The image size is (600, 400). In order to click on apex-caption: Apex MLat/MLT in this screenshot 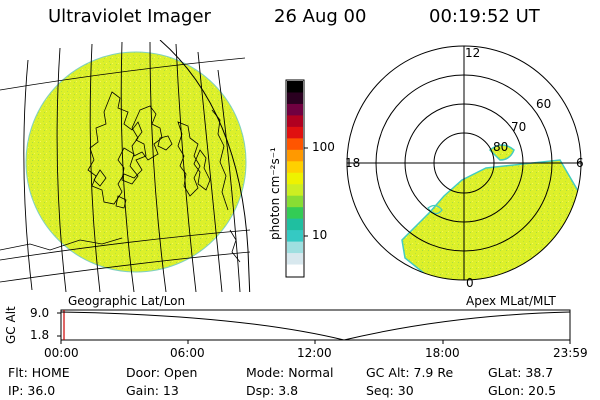, I will do `click(511, 301)`.